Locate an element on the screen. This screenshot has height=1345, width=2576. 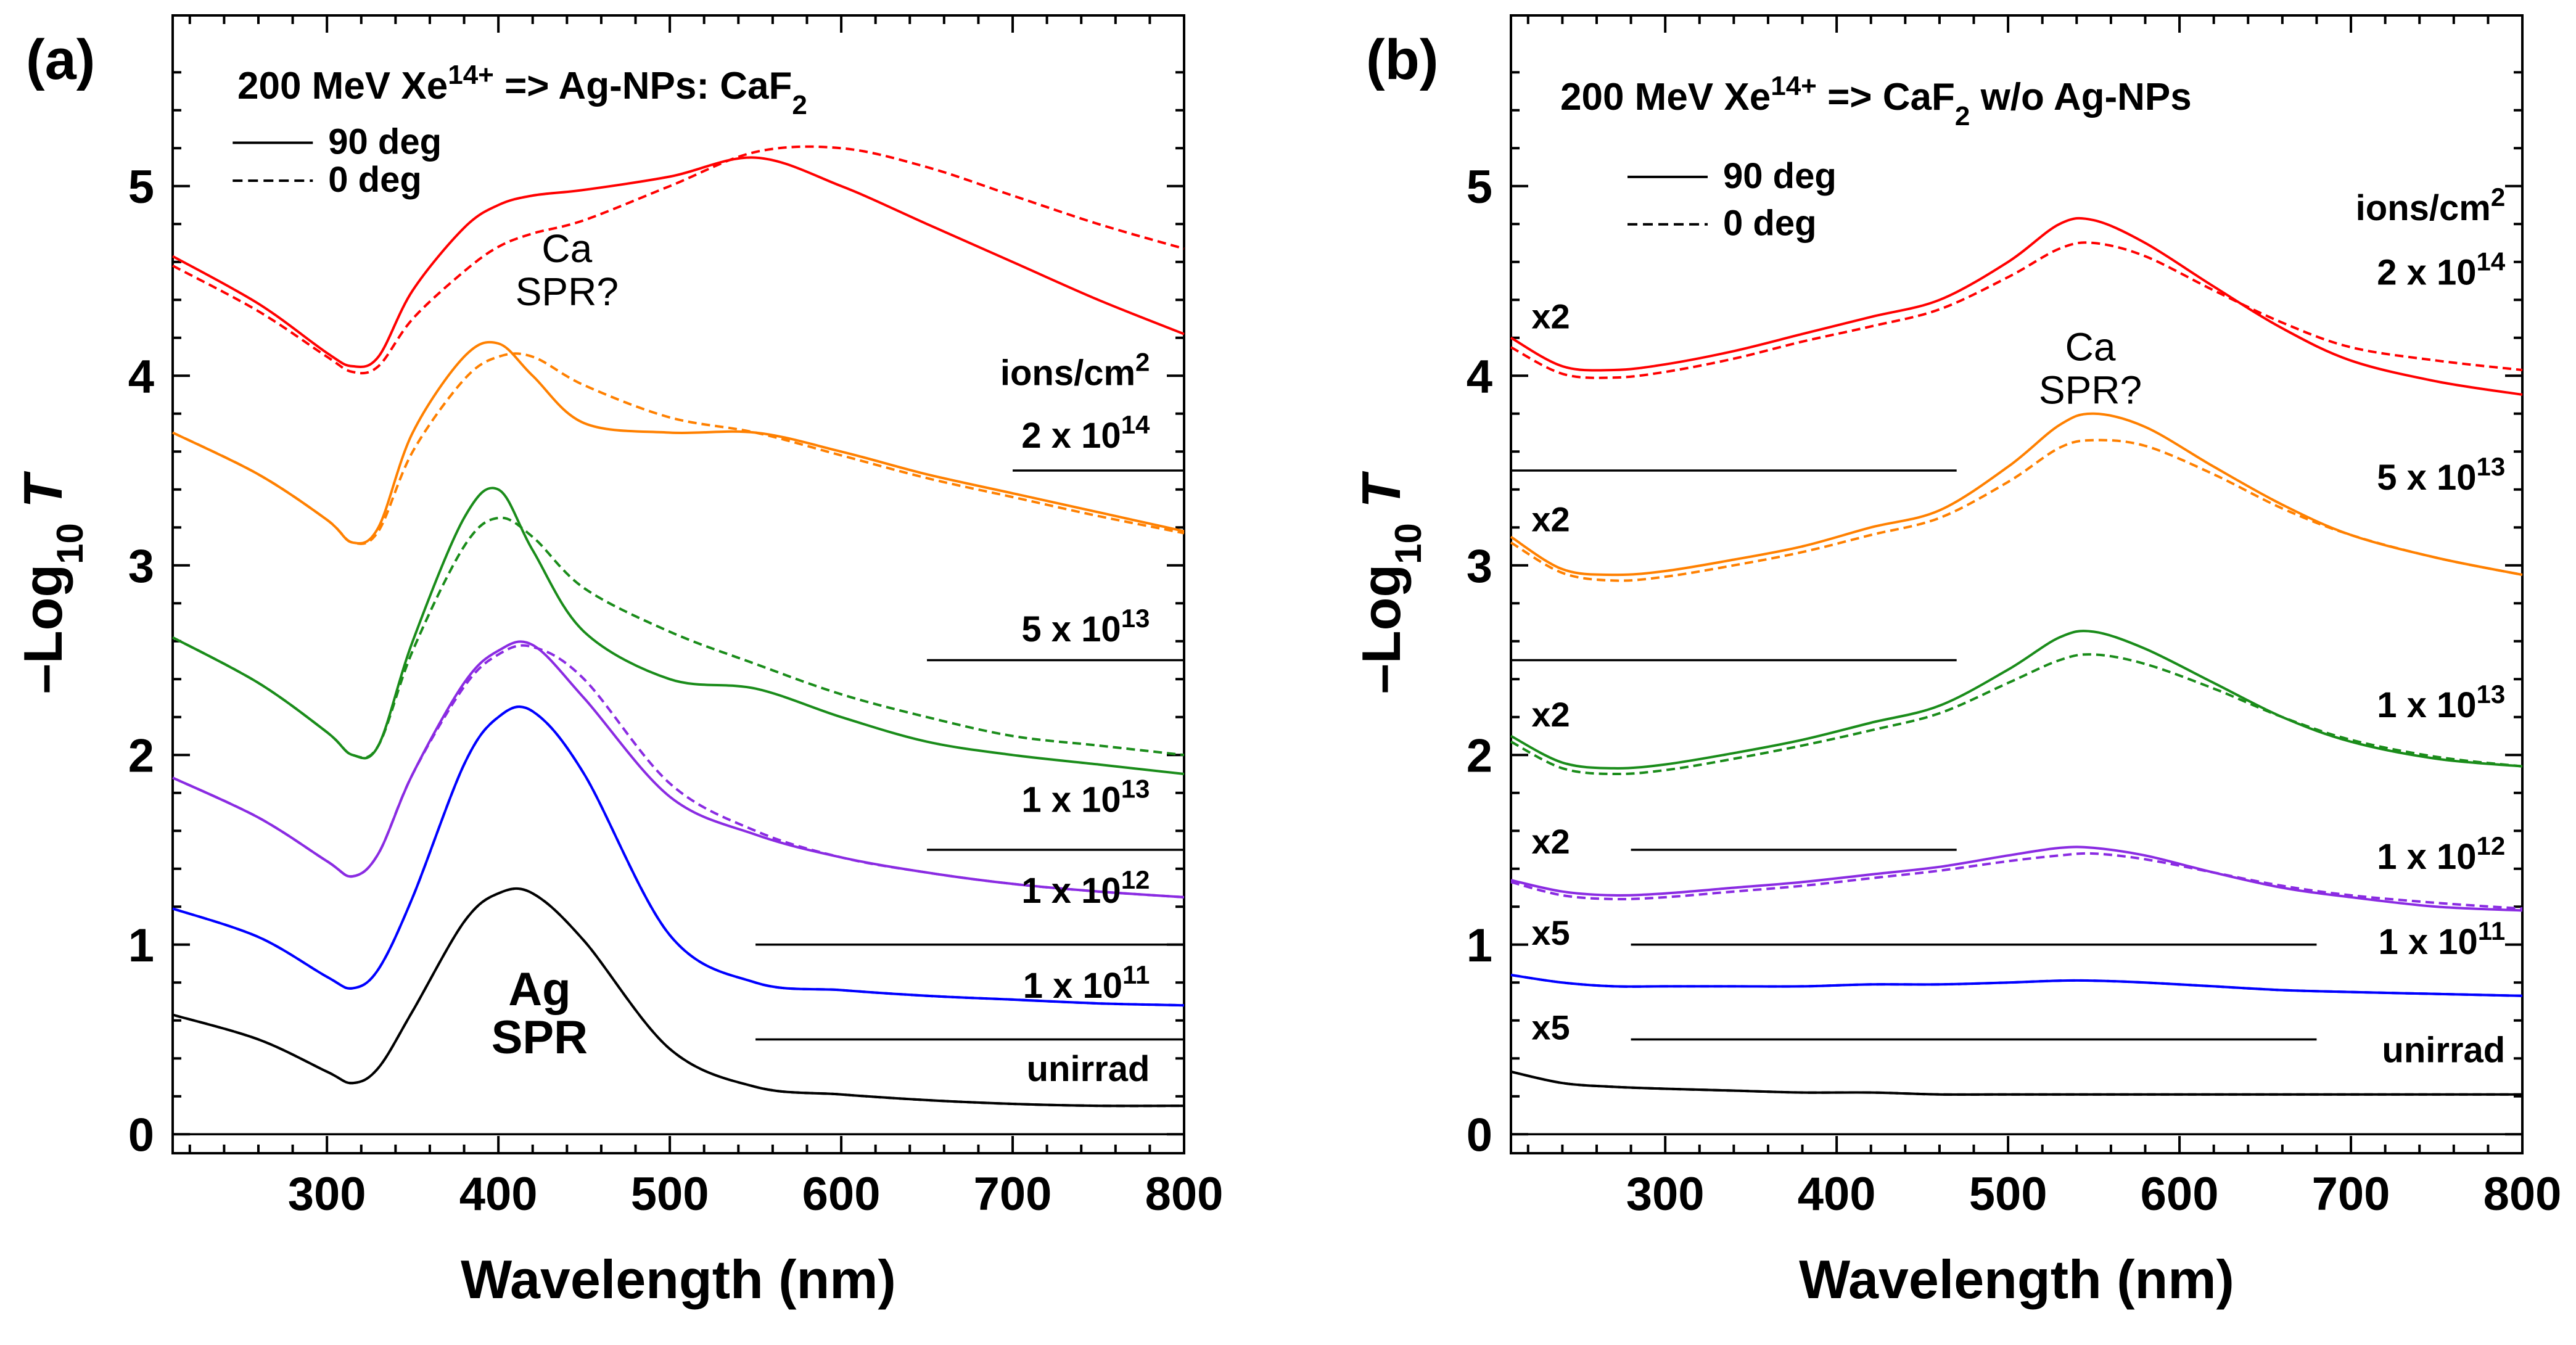
multiplier-label-unirrad: x5 is located at coordinates (1550, 1027).